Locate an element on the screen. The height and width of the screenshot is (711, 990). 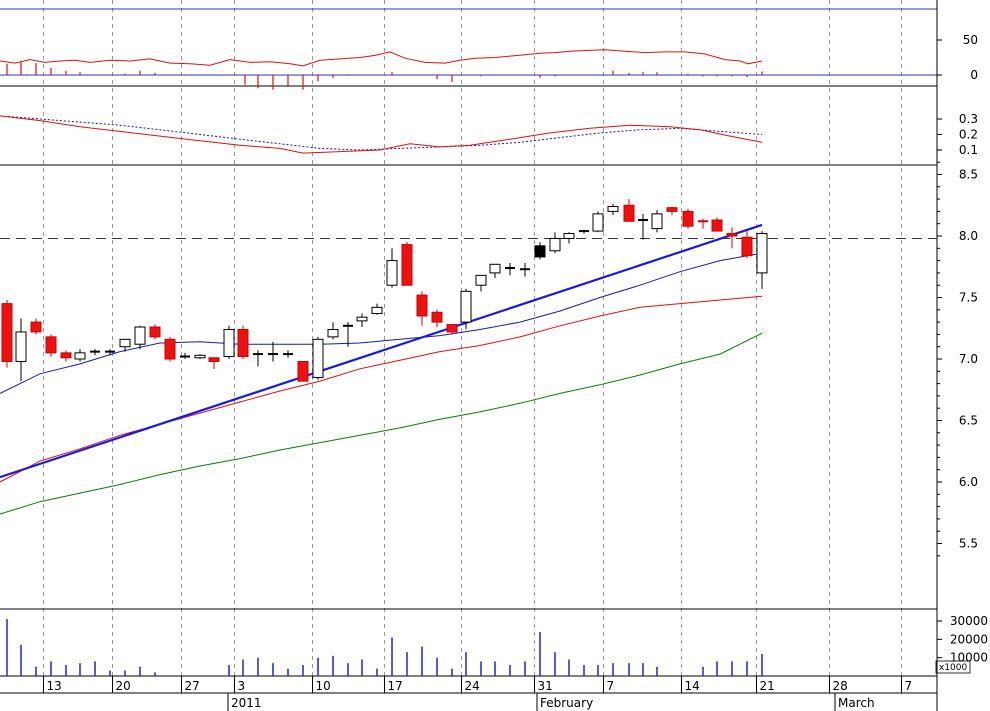
volume-tick-label: 30000 is located at coordinates (969, 621).